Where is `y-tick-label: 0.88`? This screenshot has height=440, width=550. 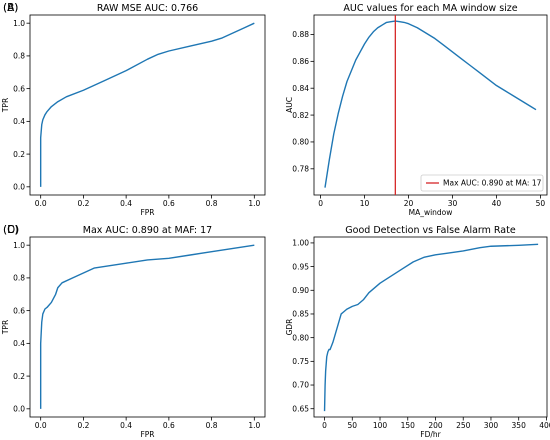 y-tick-label: 0.88 is located at coordinates (300, 34).